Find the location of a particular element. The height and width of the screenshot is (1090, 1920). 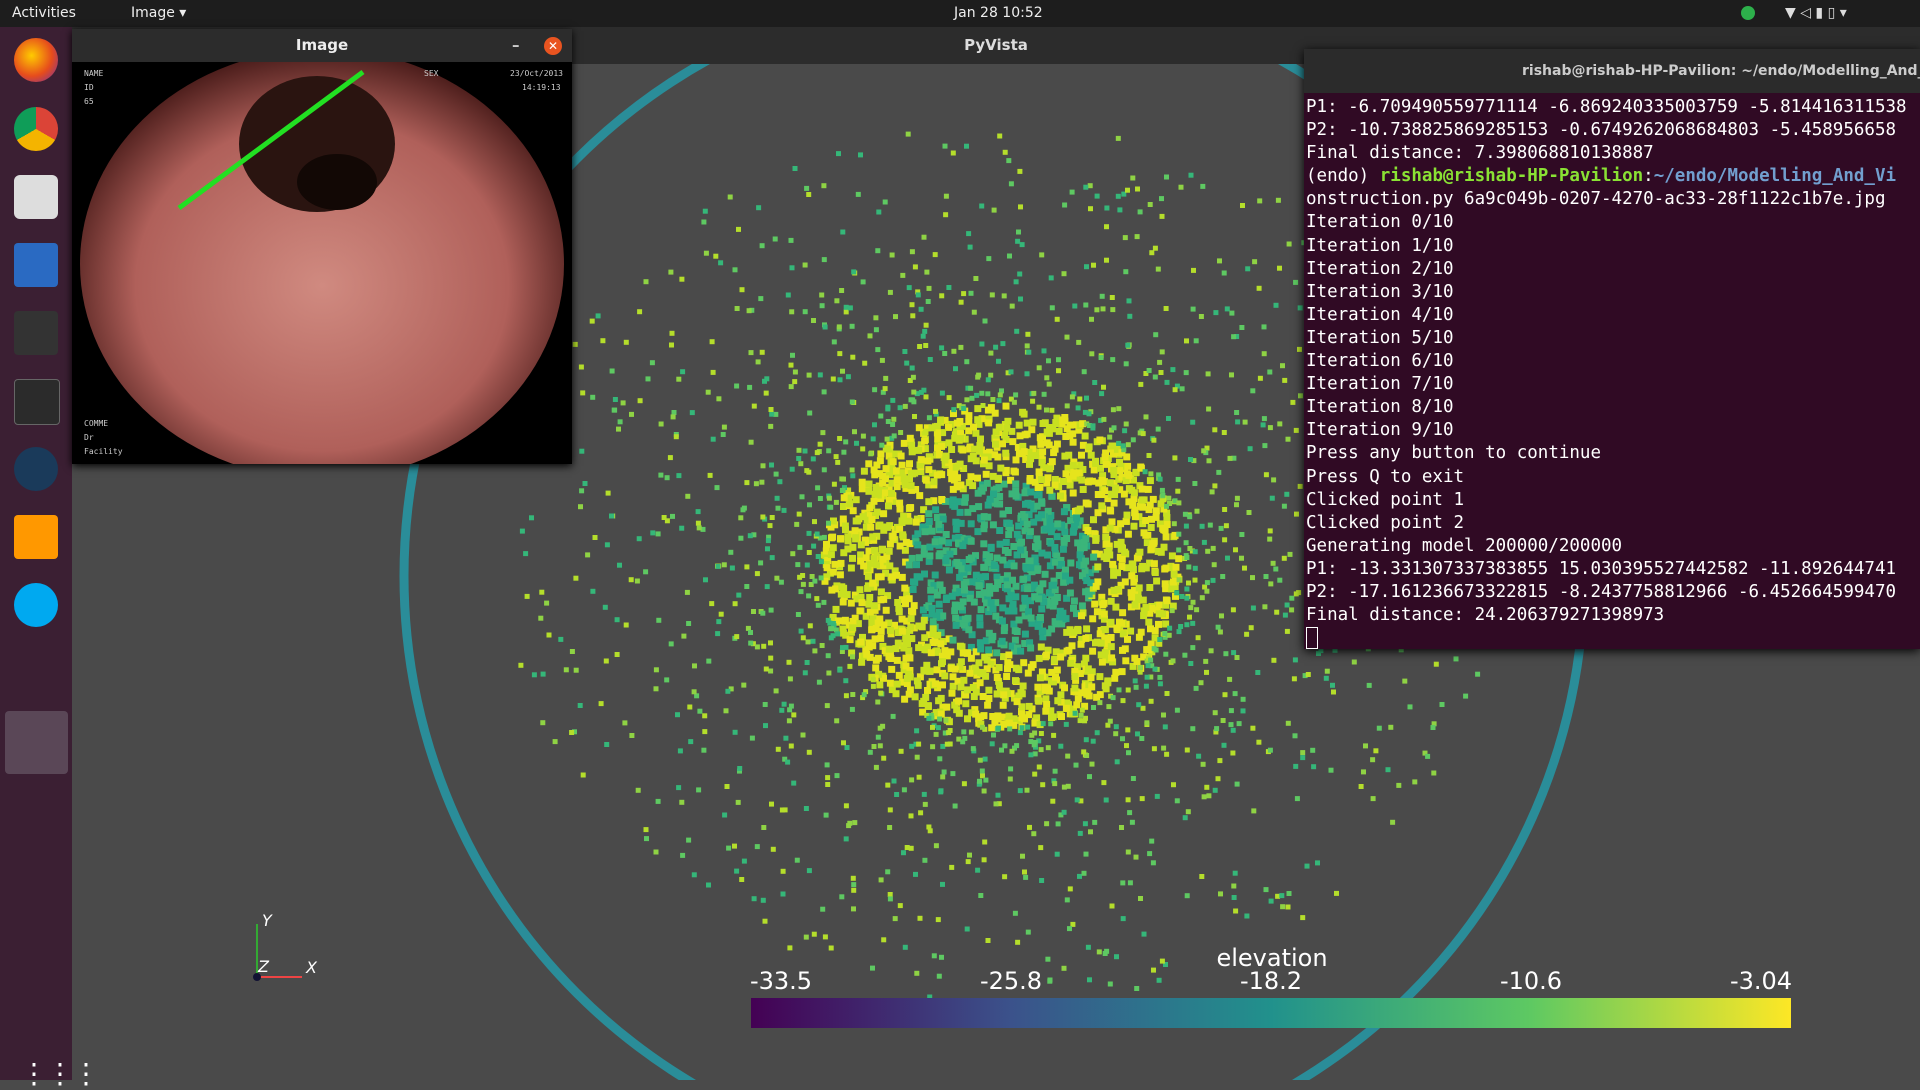

clock: Jan 28 10:52 is located at coordinates (998, 13).